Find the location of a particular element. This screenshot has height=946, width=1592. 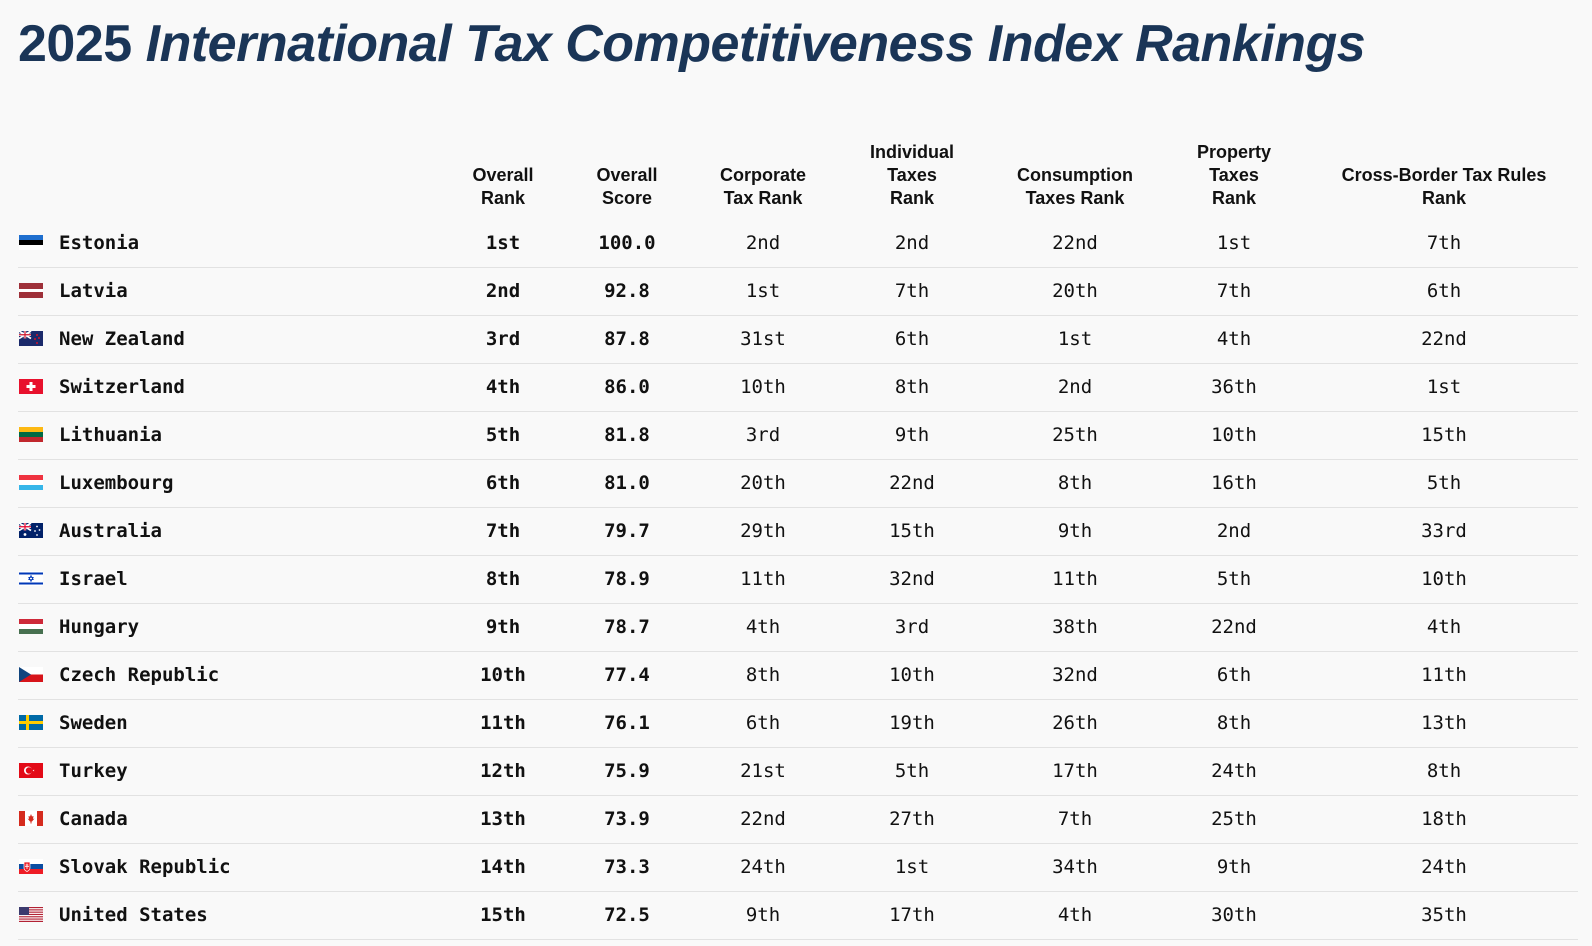

cell-crossborder: 8th is located at coordinates (1444, 771).